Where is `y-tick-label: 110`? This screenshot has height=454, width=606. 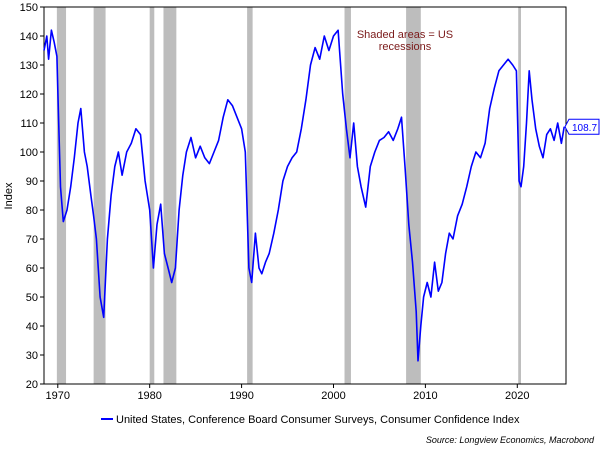 y-tick-label: 110 is located at coordinates (29, 124).